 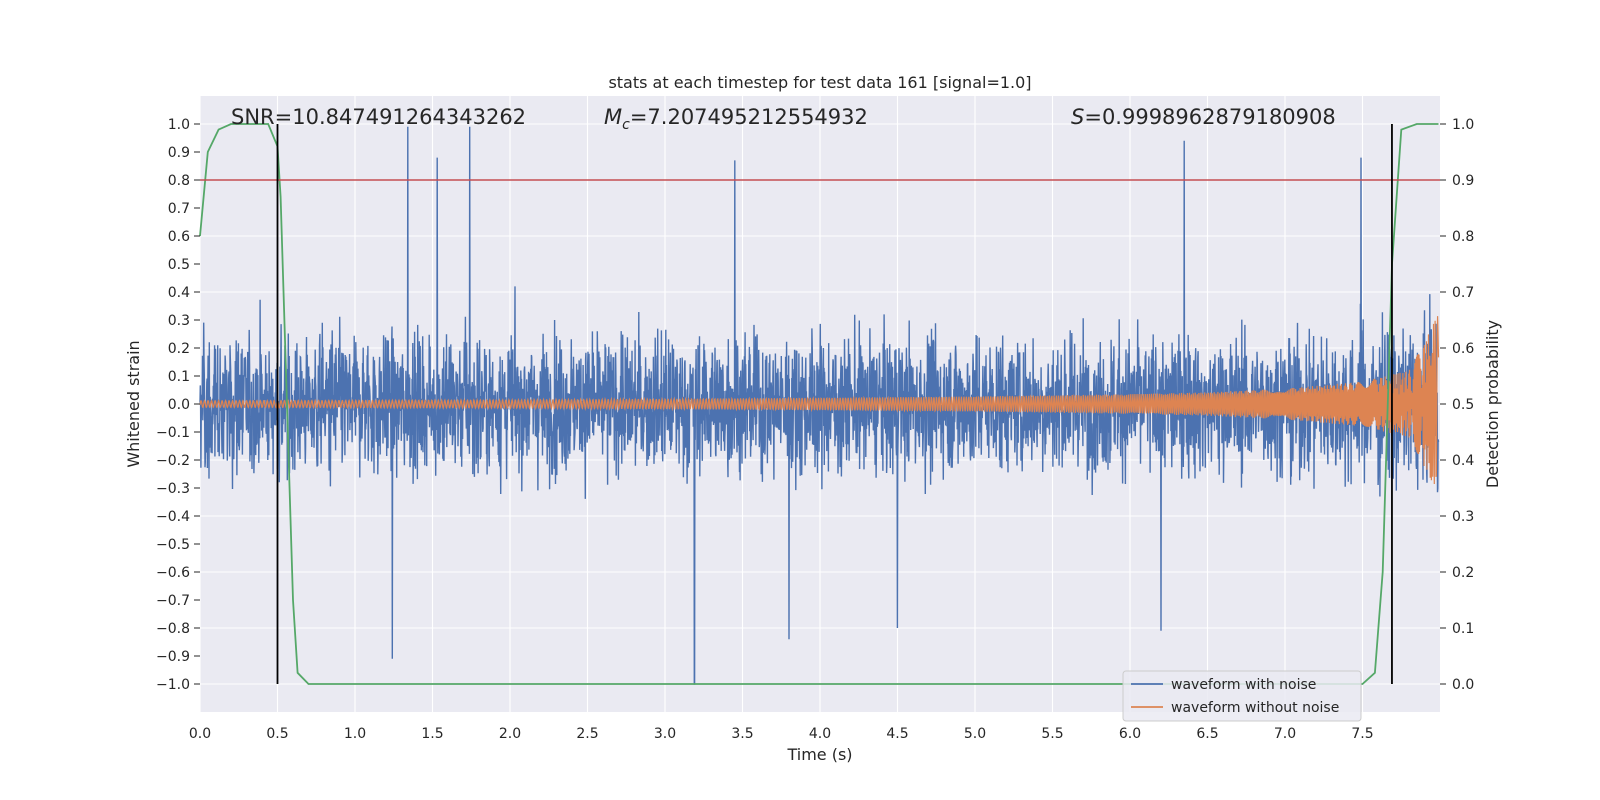 What do you see at coordinates (173, 657) in the screenshot?
I see `y-tick-label: −0.9` at bounding box center [173, 657].